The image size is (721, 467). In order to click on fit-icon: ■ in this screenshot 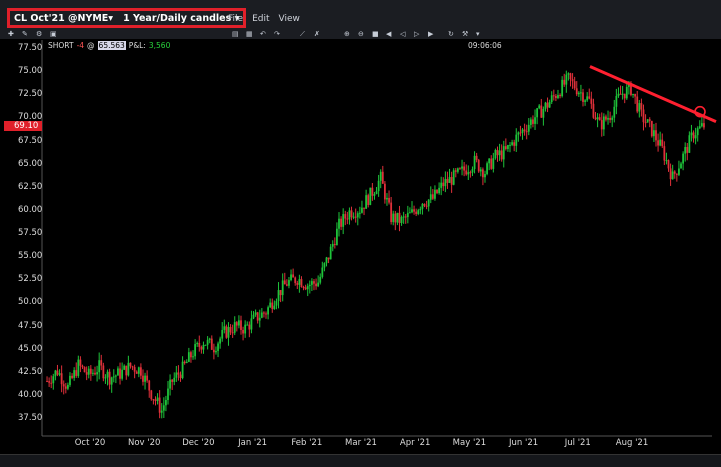, I will do `click(375, 34)`.